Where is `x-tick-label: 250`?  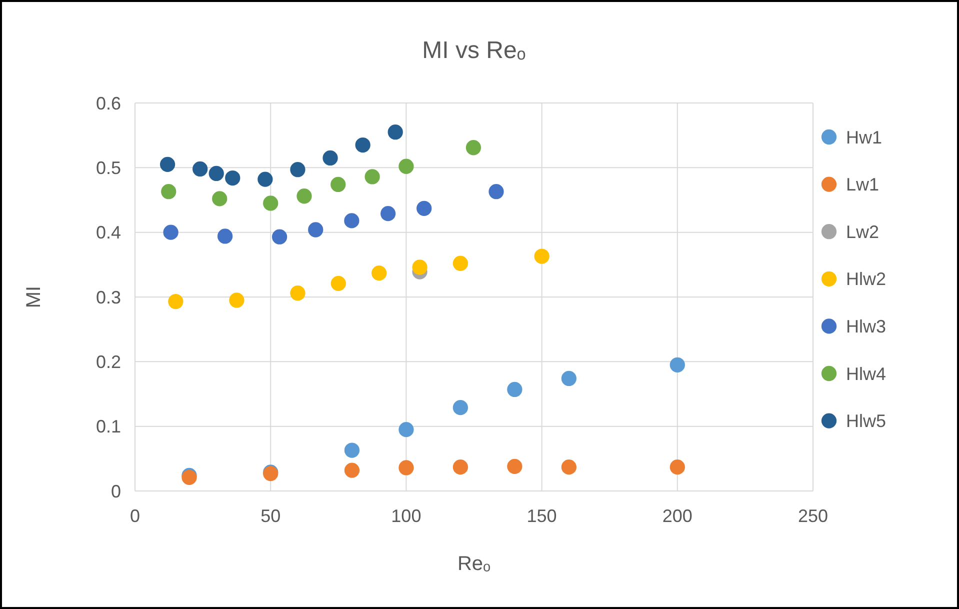 x-tick-label: 250 is located at coordinates (813, 516).